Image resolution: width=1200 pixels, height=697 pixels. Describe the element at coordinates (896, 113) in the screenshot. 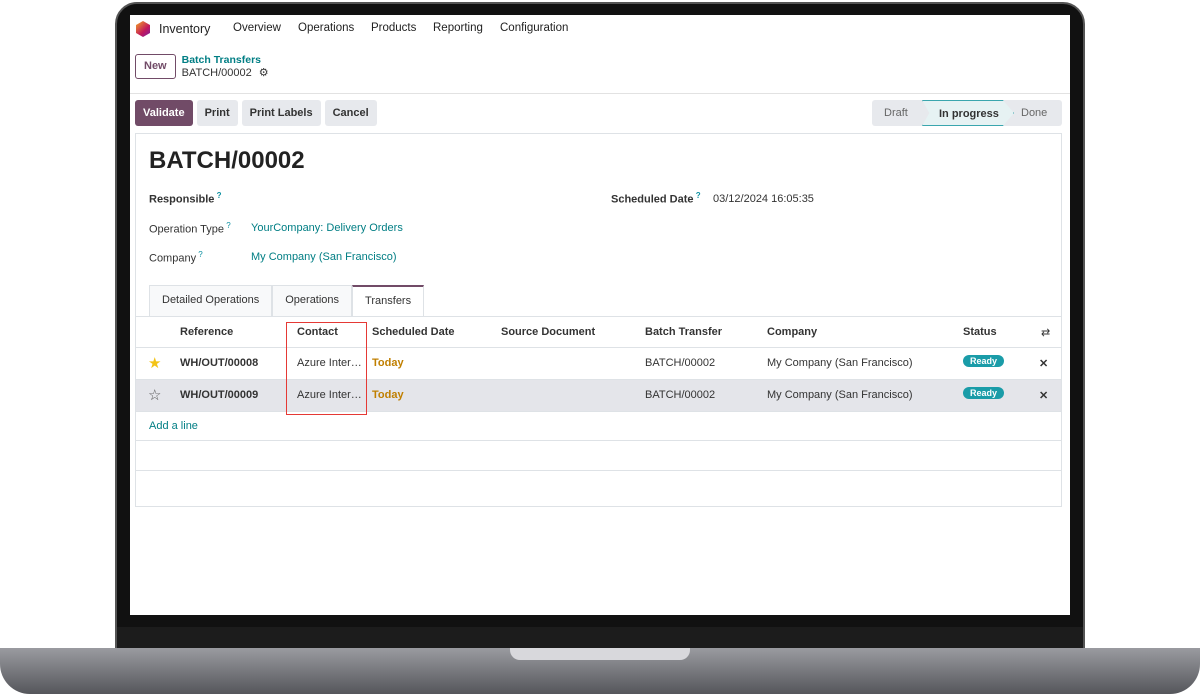

I see `stage-draft: Draft` at that location.